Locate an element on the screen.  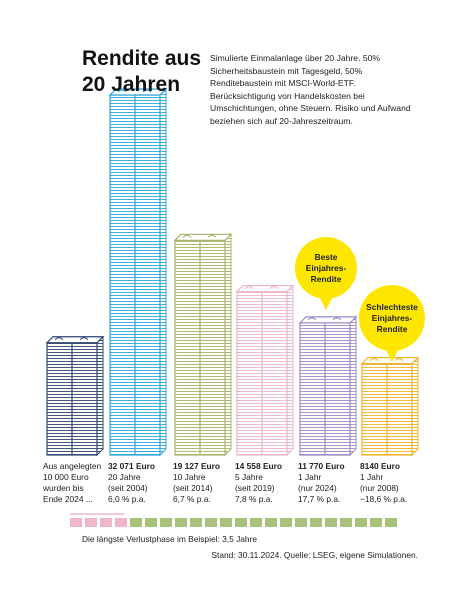
detail-label: (seit 2014) is located at coordinates (193, 488).